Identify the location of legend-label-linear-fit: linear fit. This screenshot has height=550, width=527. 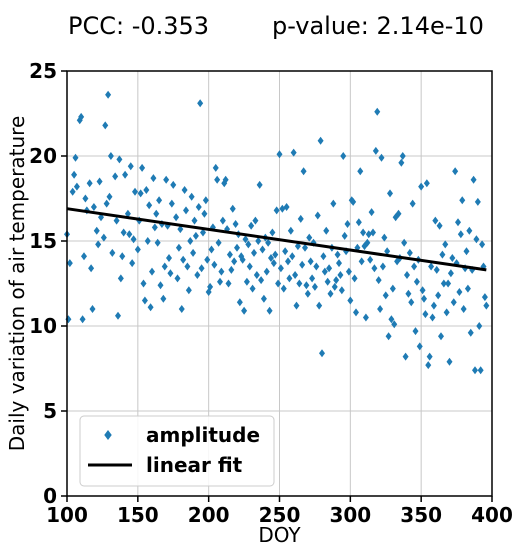
(194, 465).